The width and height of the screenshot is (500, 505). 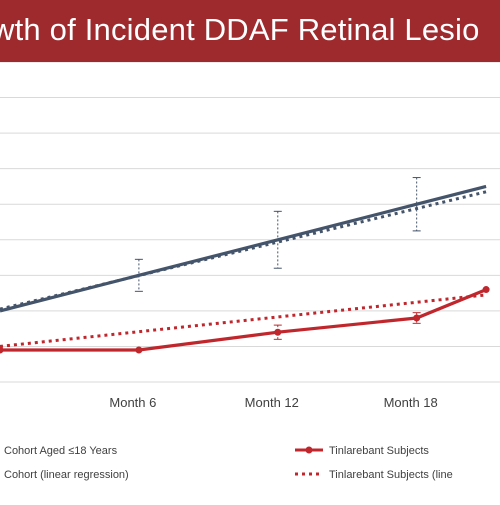 What do you see at coordinates (379, 451) in the screenshot?
I see `legend-label: Tinlarebant Subjects` at bounding box center [379, 451].